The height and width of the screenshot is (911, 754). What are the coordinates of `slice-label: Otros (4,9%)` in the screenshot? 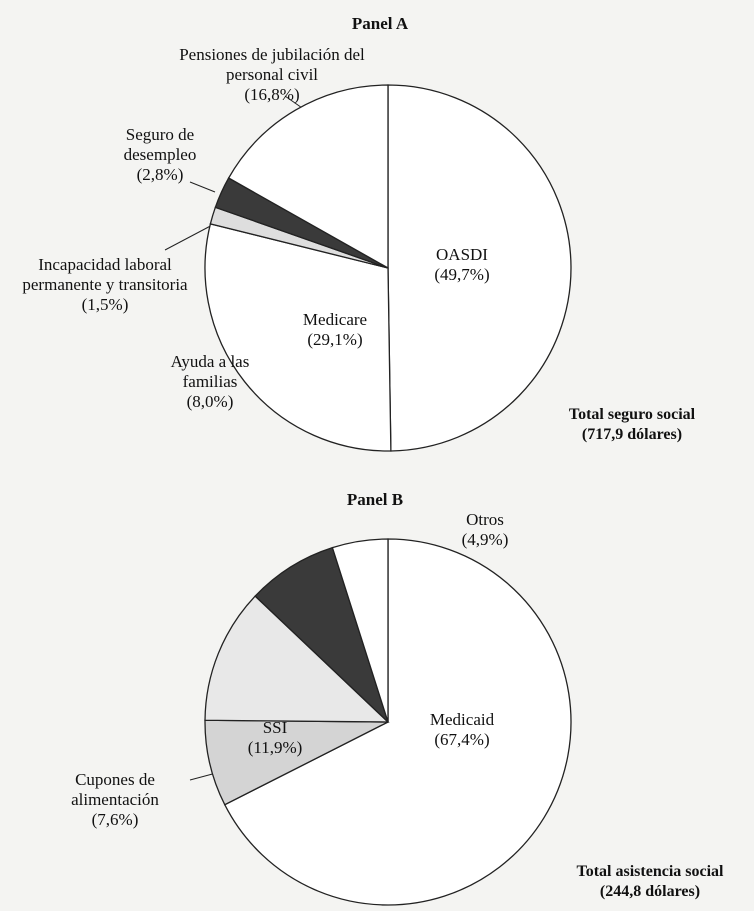 It's located at (485, 530).